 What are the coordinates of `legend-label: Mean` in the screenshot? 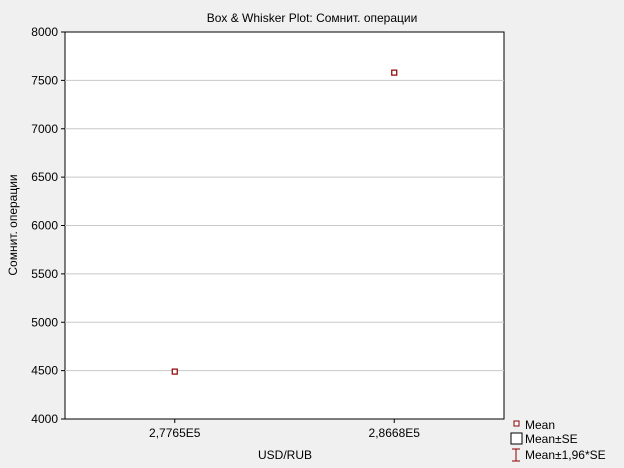 It's located at (540, 425).